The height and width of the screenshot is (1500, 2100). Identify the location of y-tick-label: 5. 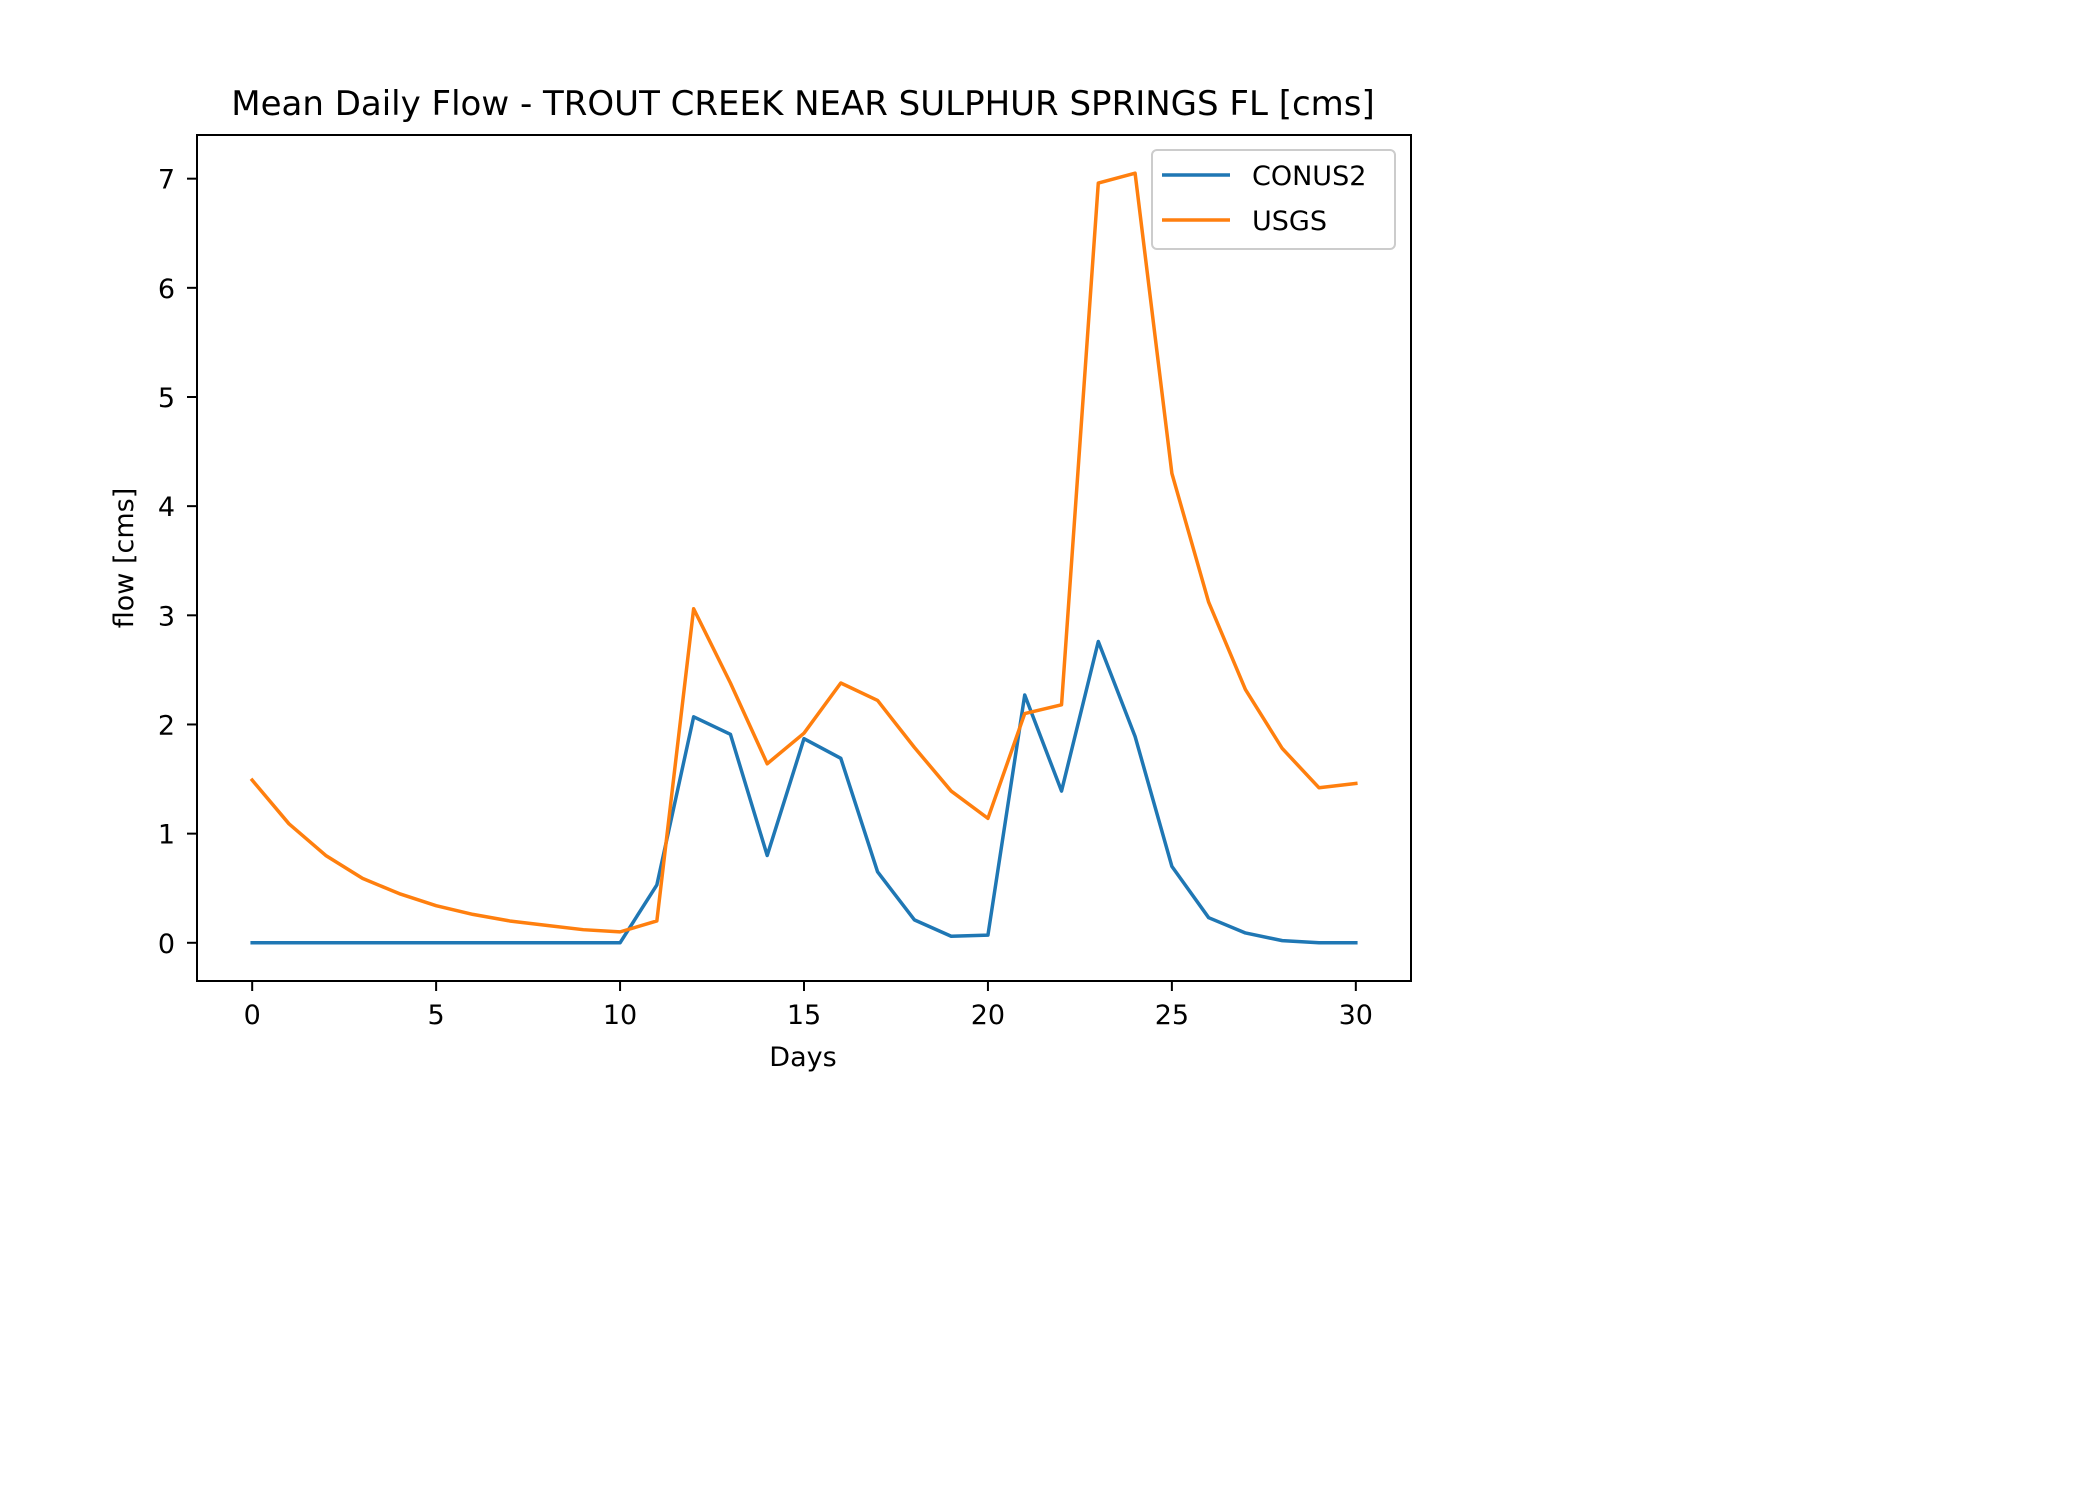
(166, 398).